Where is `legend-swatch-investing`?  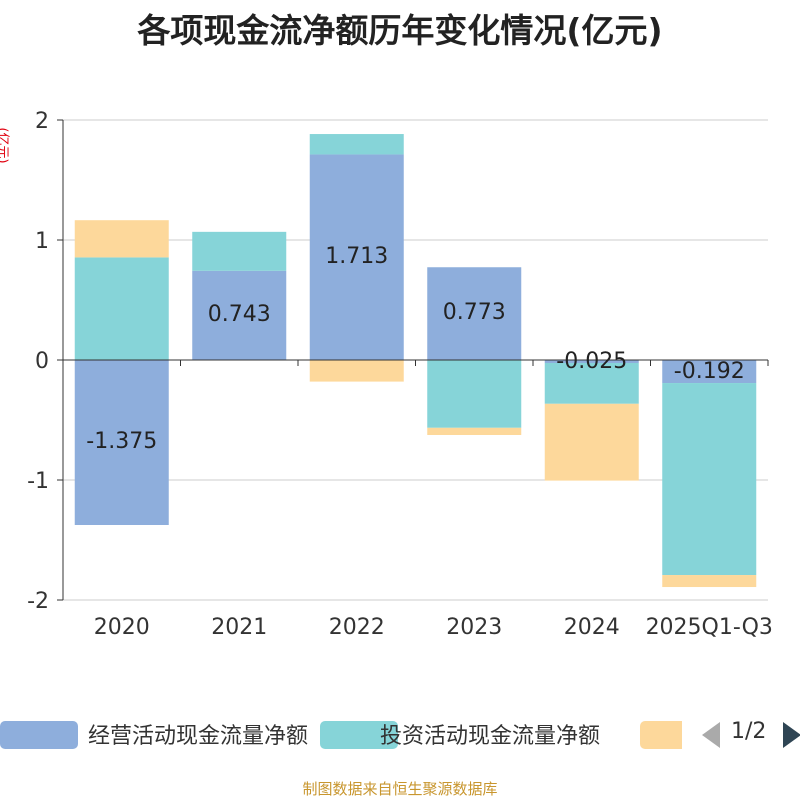 legend-swatch-investing is located at coordinates (359, 735).